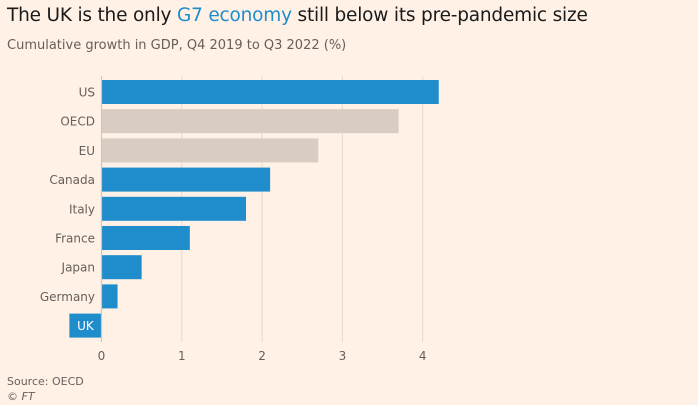 Image resolution: width=698 pixels, height=405 pixels. I want to click on category-label: Germany, so click(67, 297).